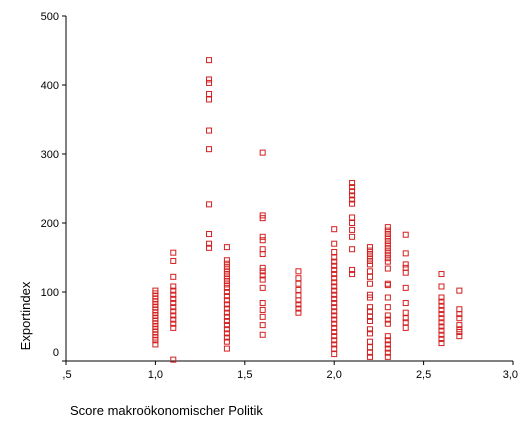 The width and height of the screenshot is (518, 425). What do you see at coordinates (50, 17) in the screenshot?
I see `y-tick-label: 500` at bounding box center [50, 17].